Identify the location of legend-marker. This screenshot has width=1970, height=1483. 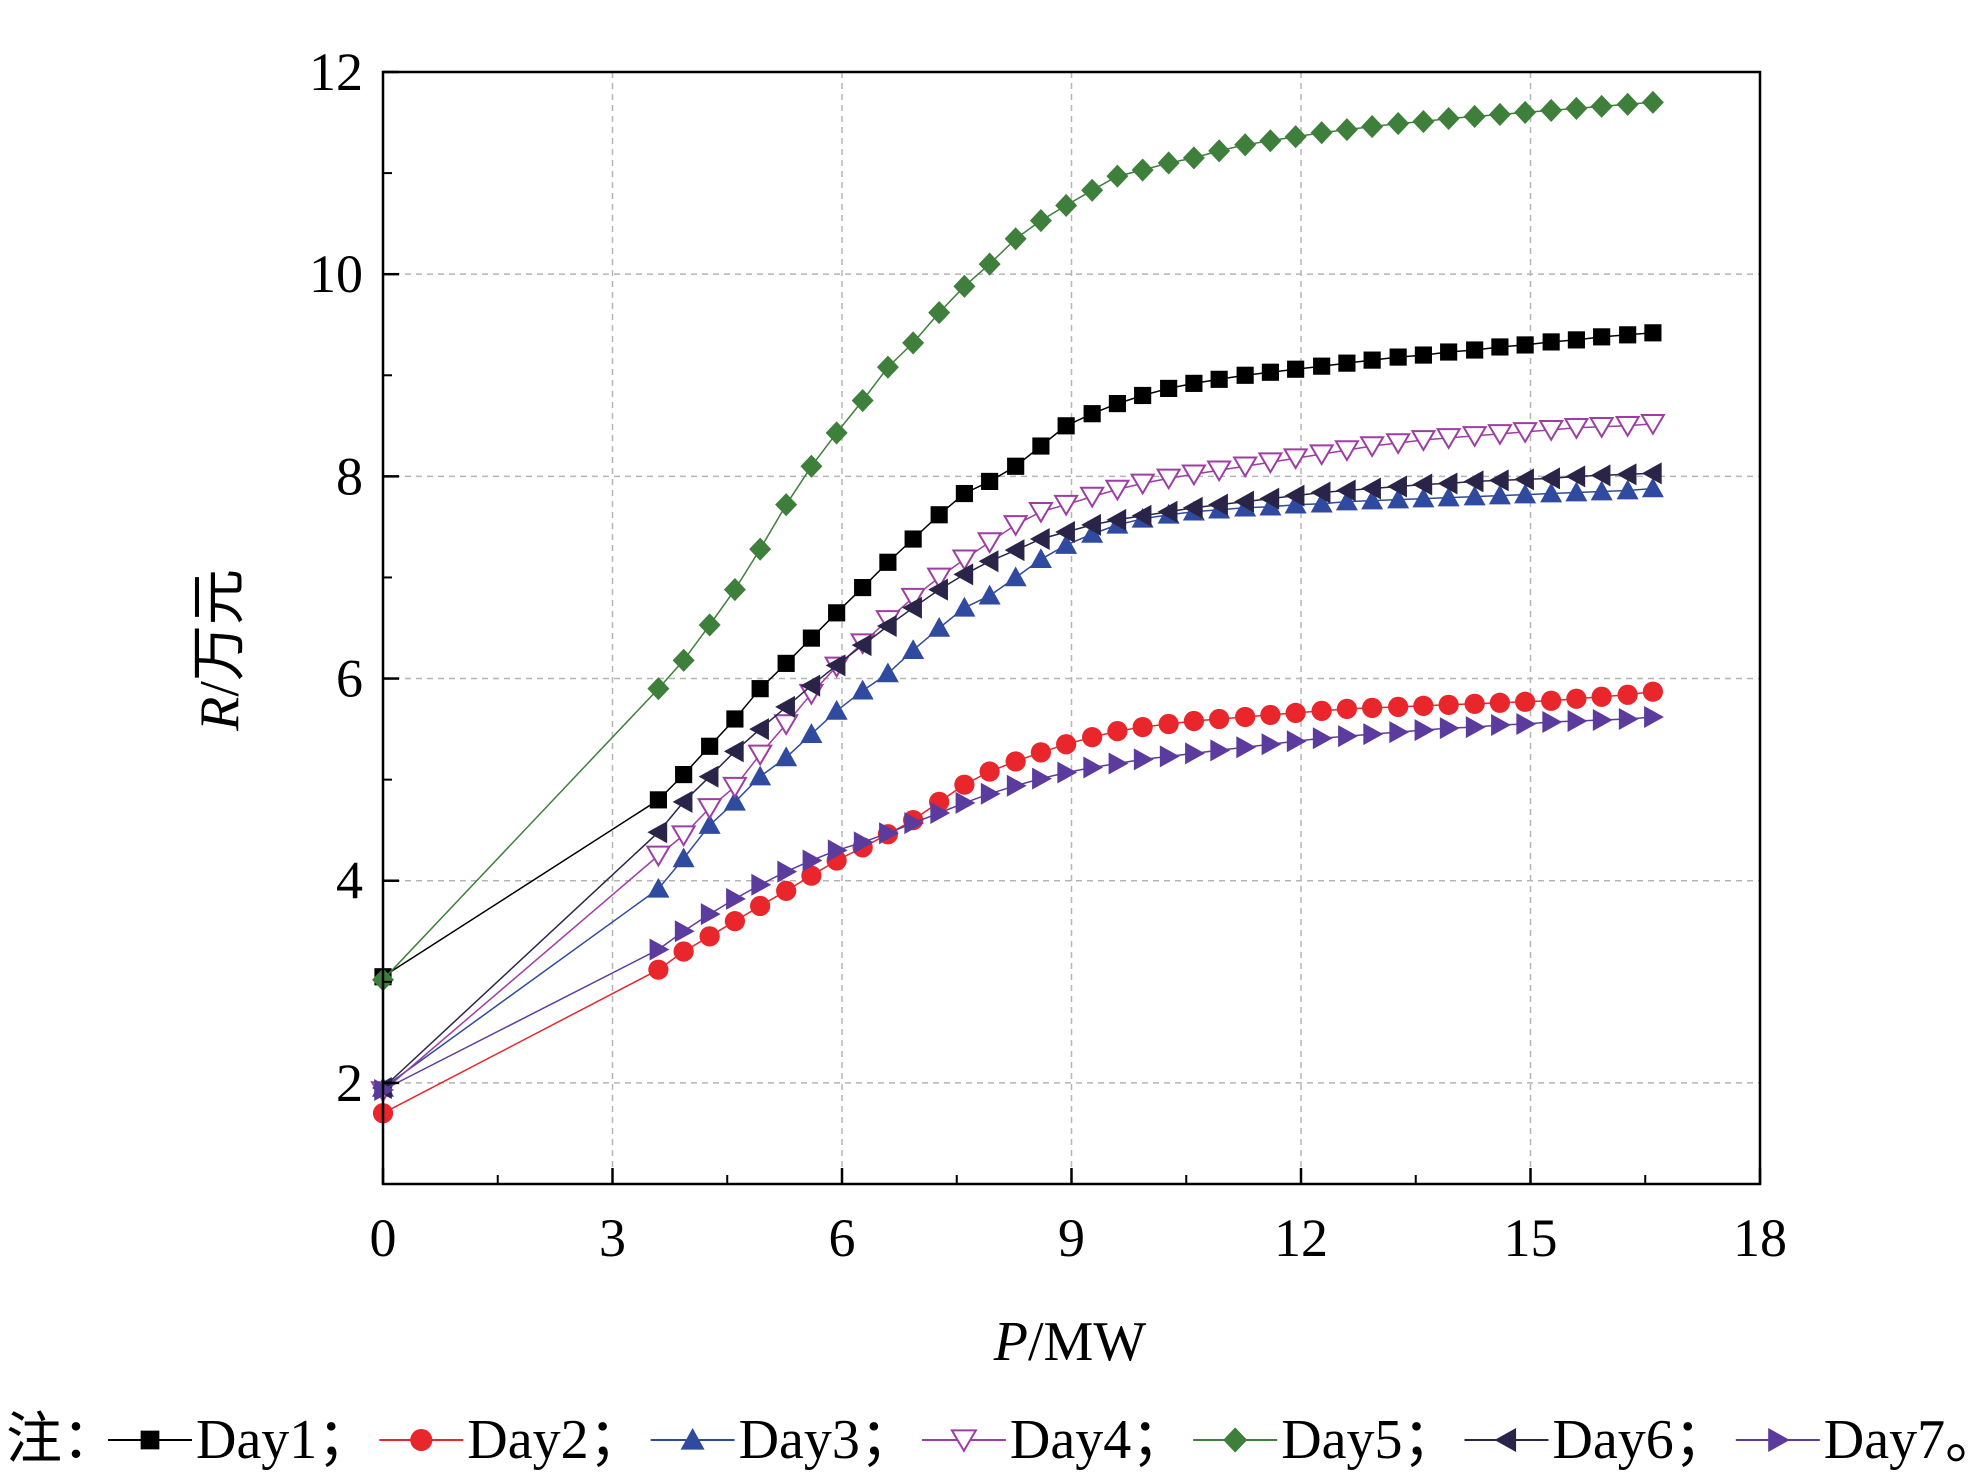
(1505, 1440).